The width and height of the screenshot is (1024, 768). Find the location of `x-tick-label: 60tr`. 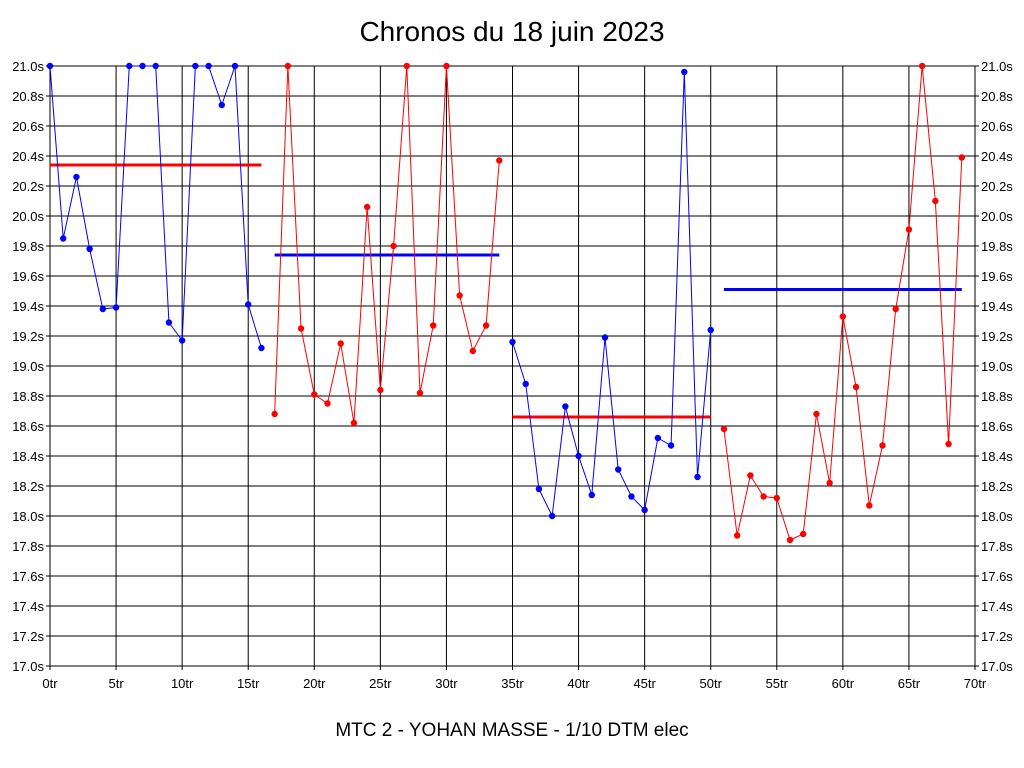

x-tick-label: 60tr is located at coordinates (843, 683).